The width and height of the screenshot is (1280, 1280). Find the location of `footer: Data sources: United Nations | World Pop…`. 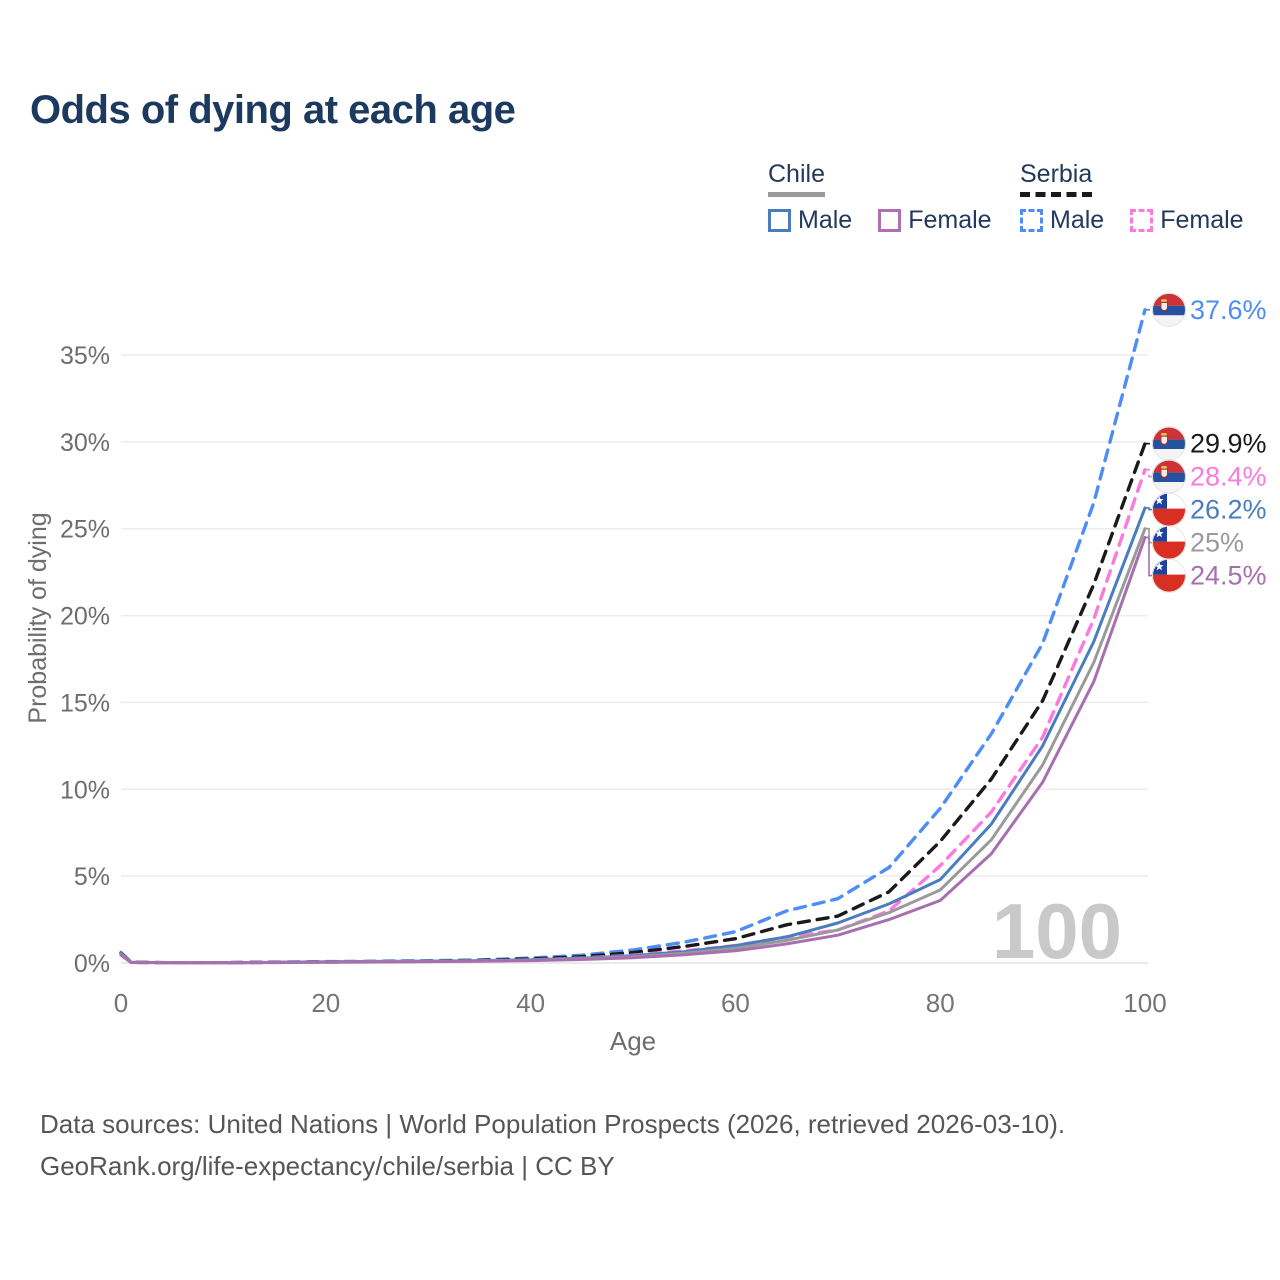

footer: Data sources: United Nations | World Pop… is located at coordinates (552, 1145).